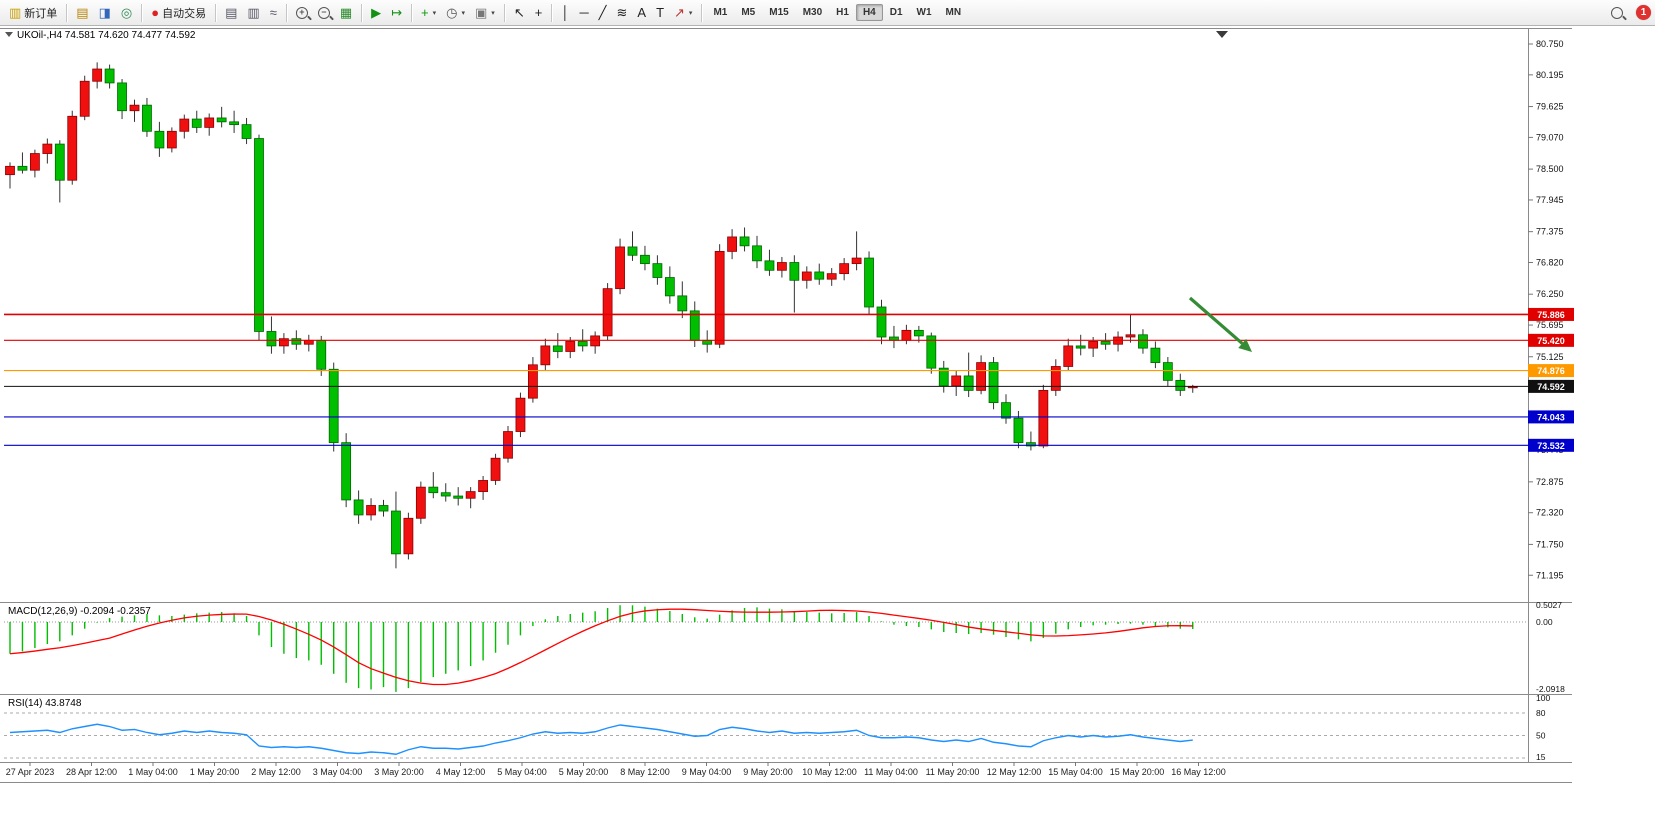 The width and height of the screenshot is (1655, 827). I want to click on price-tick-label: 72.875, so click(1550, 482).